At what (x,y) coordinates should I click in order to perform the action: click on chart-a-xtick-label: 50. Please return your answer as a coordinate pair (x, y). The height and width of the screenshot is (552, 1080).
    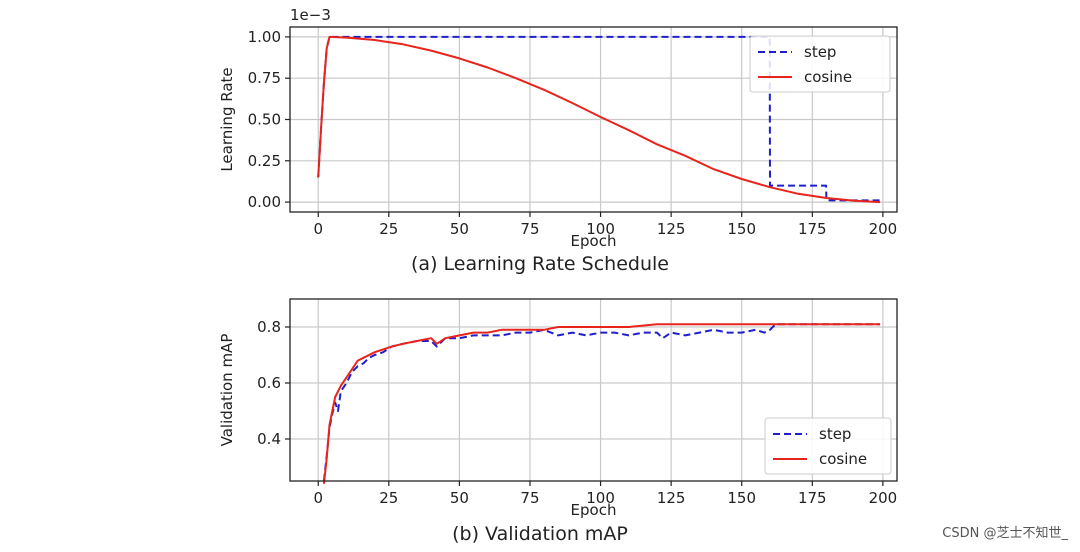
    Looking at the image, I should click on (459, 229).